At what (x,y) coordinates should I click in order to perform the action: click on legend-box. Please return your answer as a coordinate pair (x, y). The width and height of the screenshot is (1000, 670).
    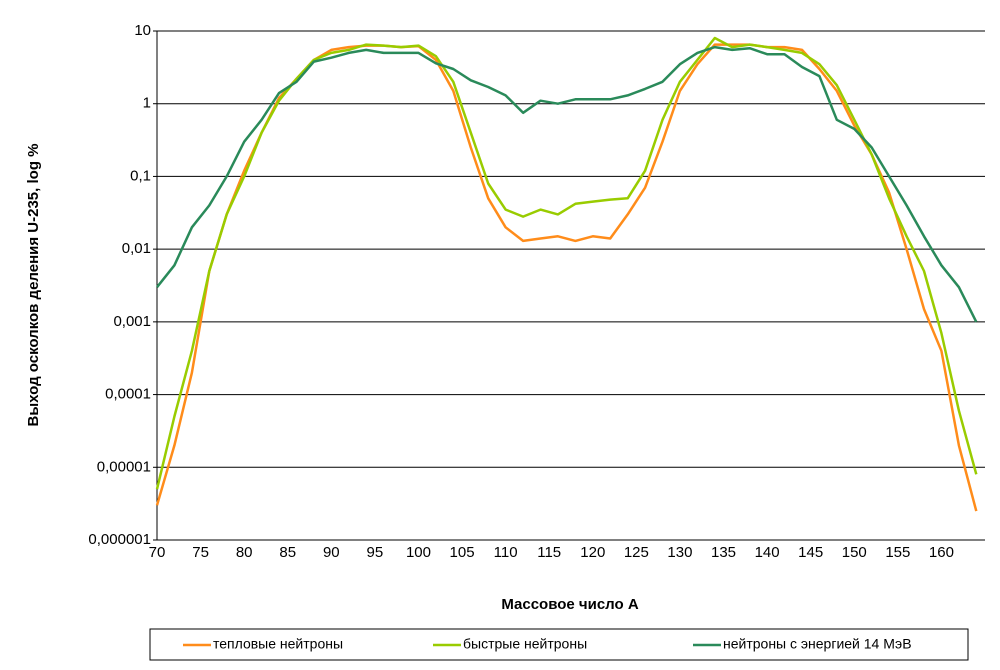
    Looking at the image, I should click on (559, 644).